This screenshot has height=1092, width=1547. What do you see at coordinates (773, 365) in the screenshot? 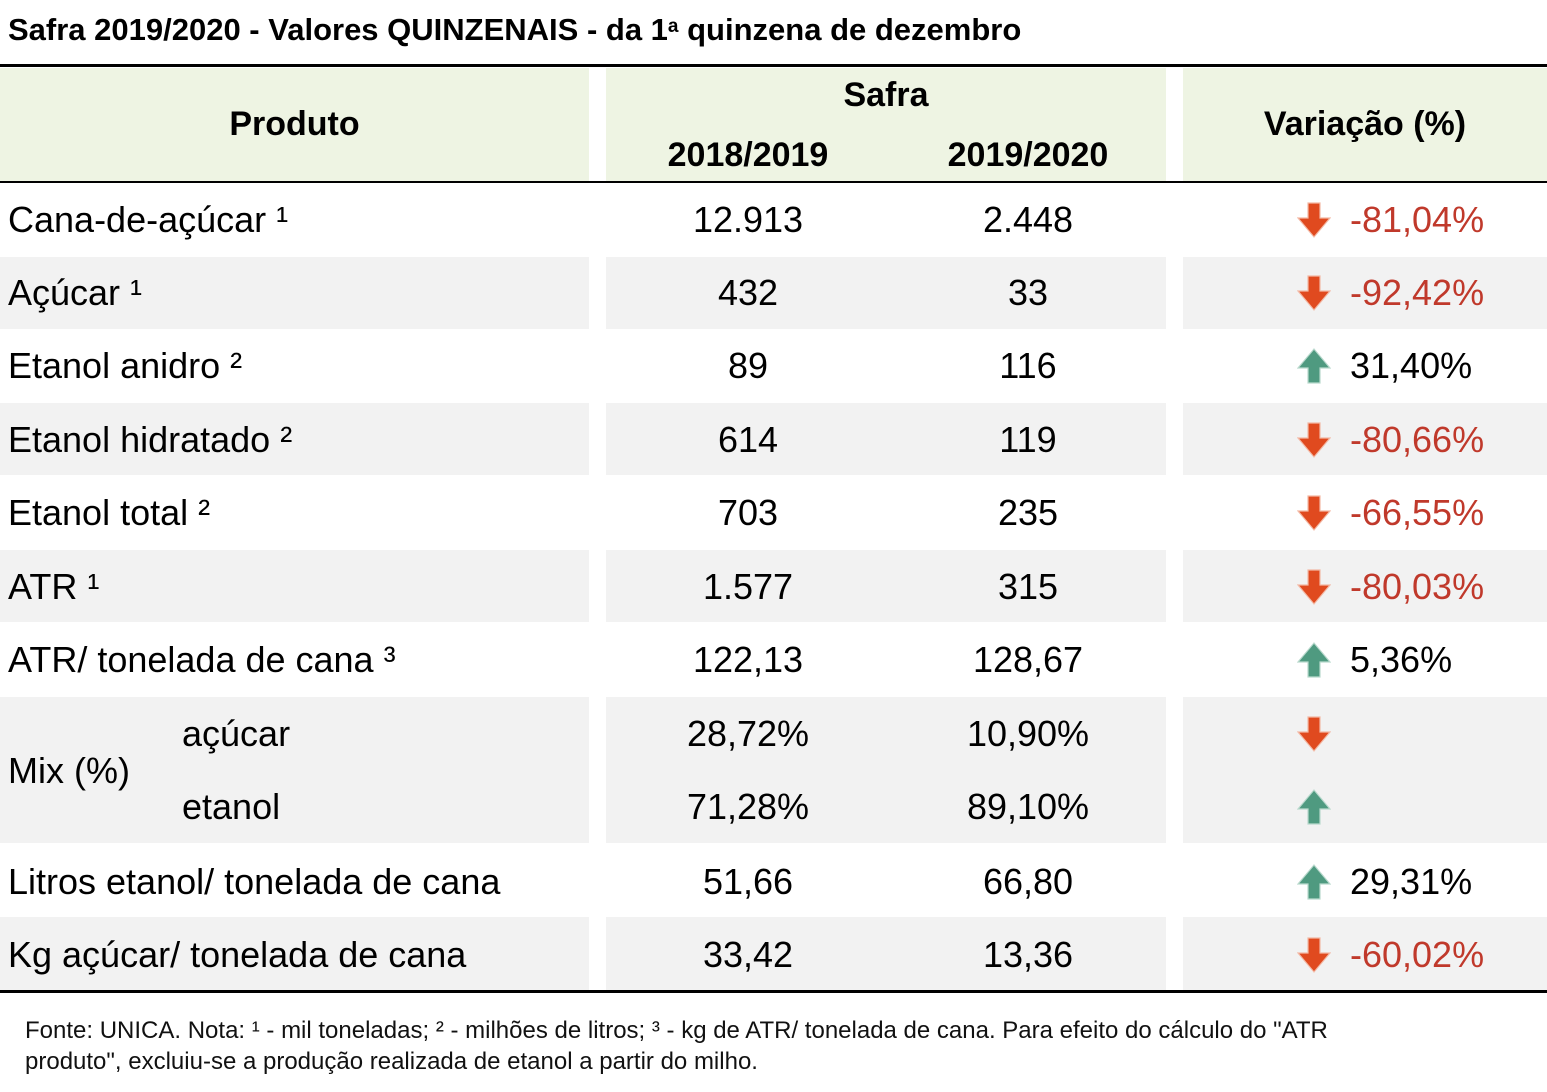
I see `table-row: Etanol anidro ² 89 116 31,40%` at bounding box center [773, 365].